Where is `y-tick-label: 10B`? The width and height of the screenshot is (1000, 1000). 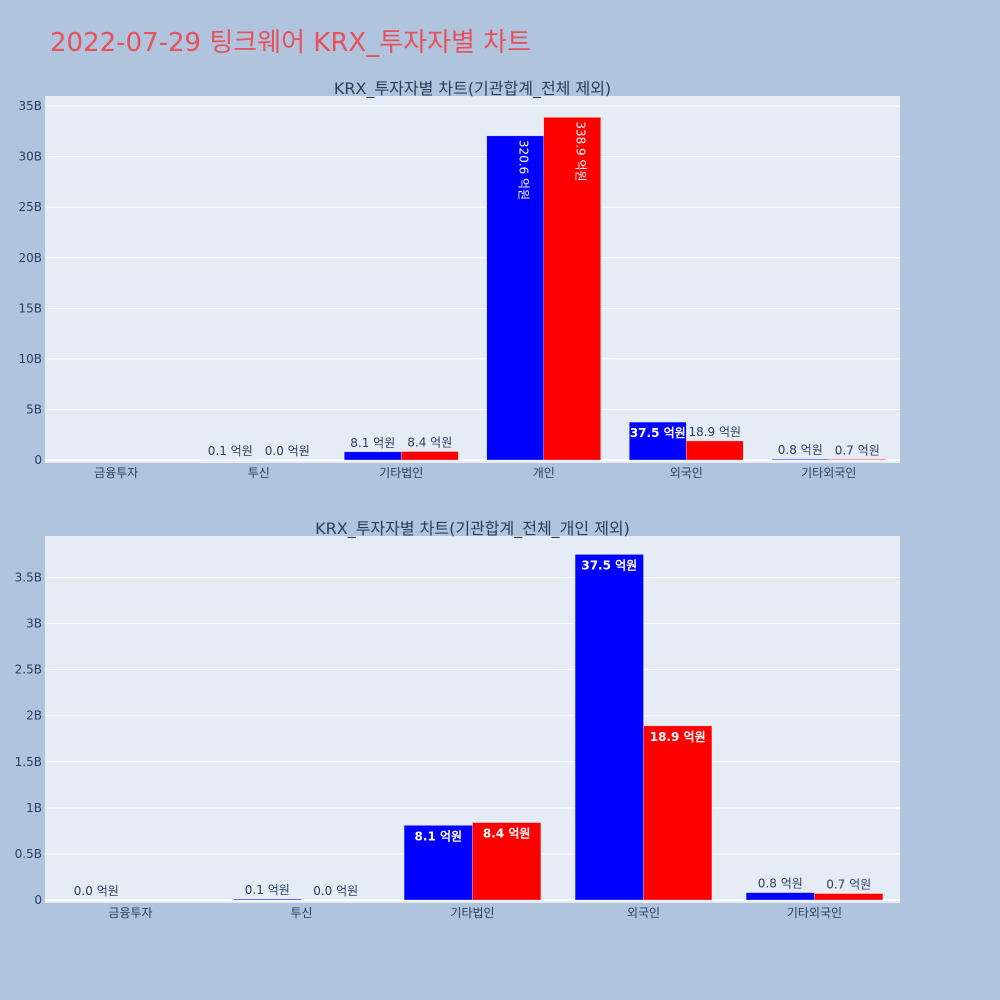
y-tick-label: 10B is located at coordinates (30, 359).